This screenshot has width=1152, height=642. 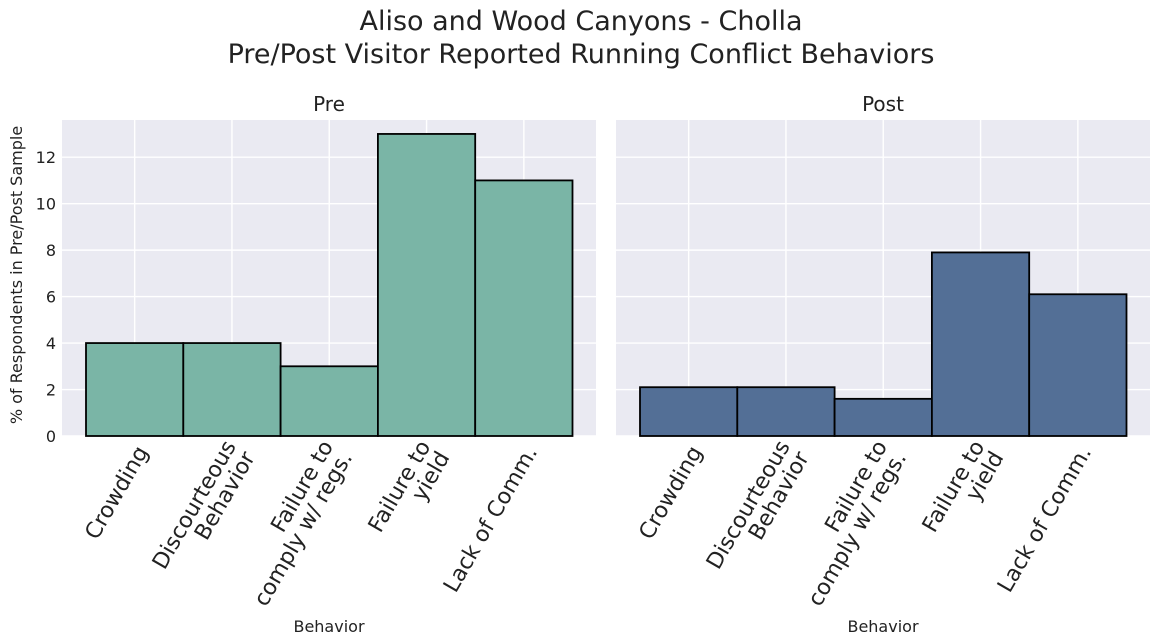 I want to click on y-tick-label: 8, so click(x=51, y=250).